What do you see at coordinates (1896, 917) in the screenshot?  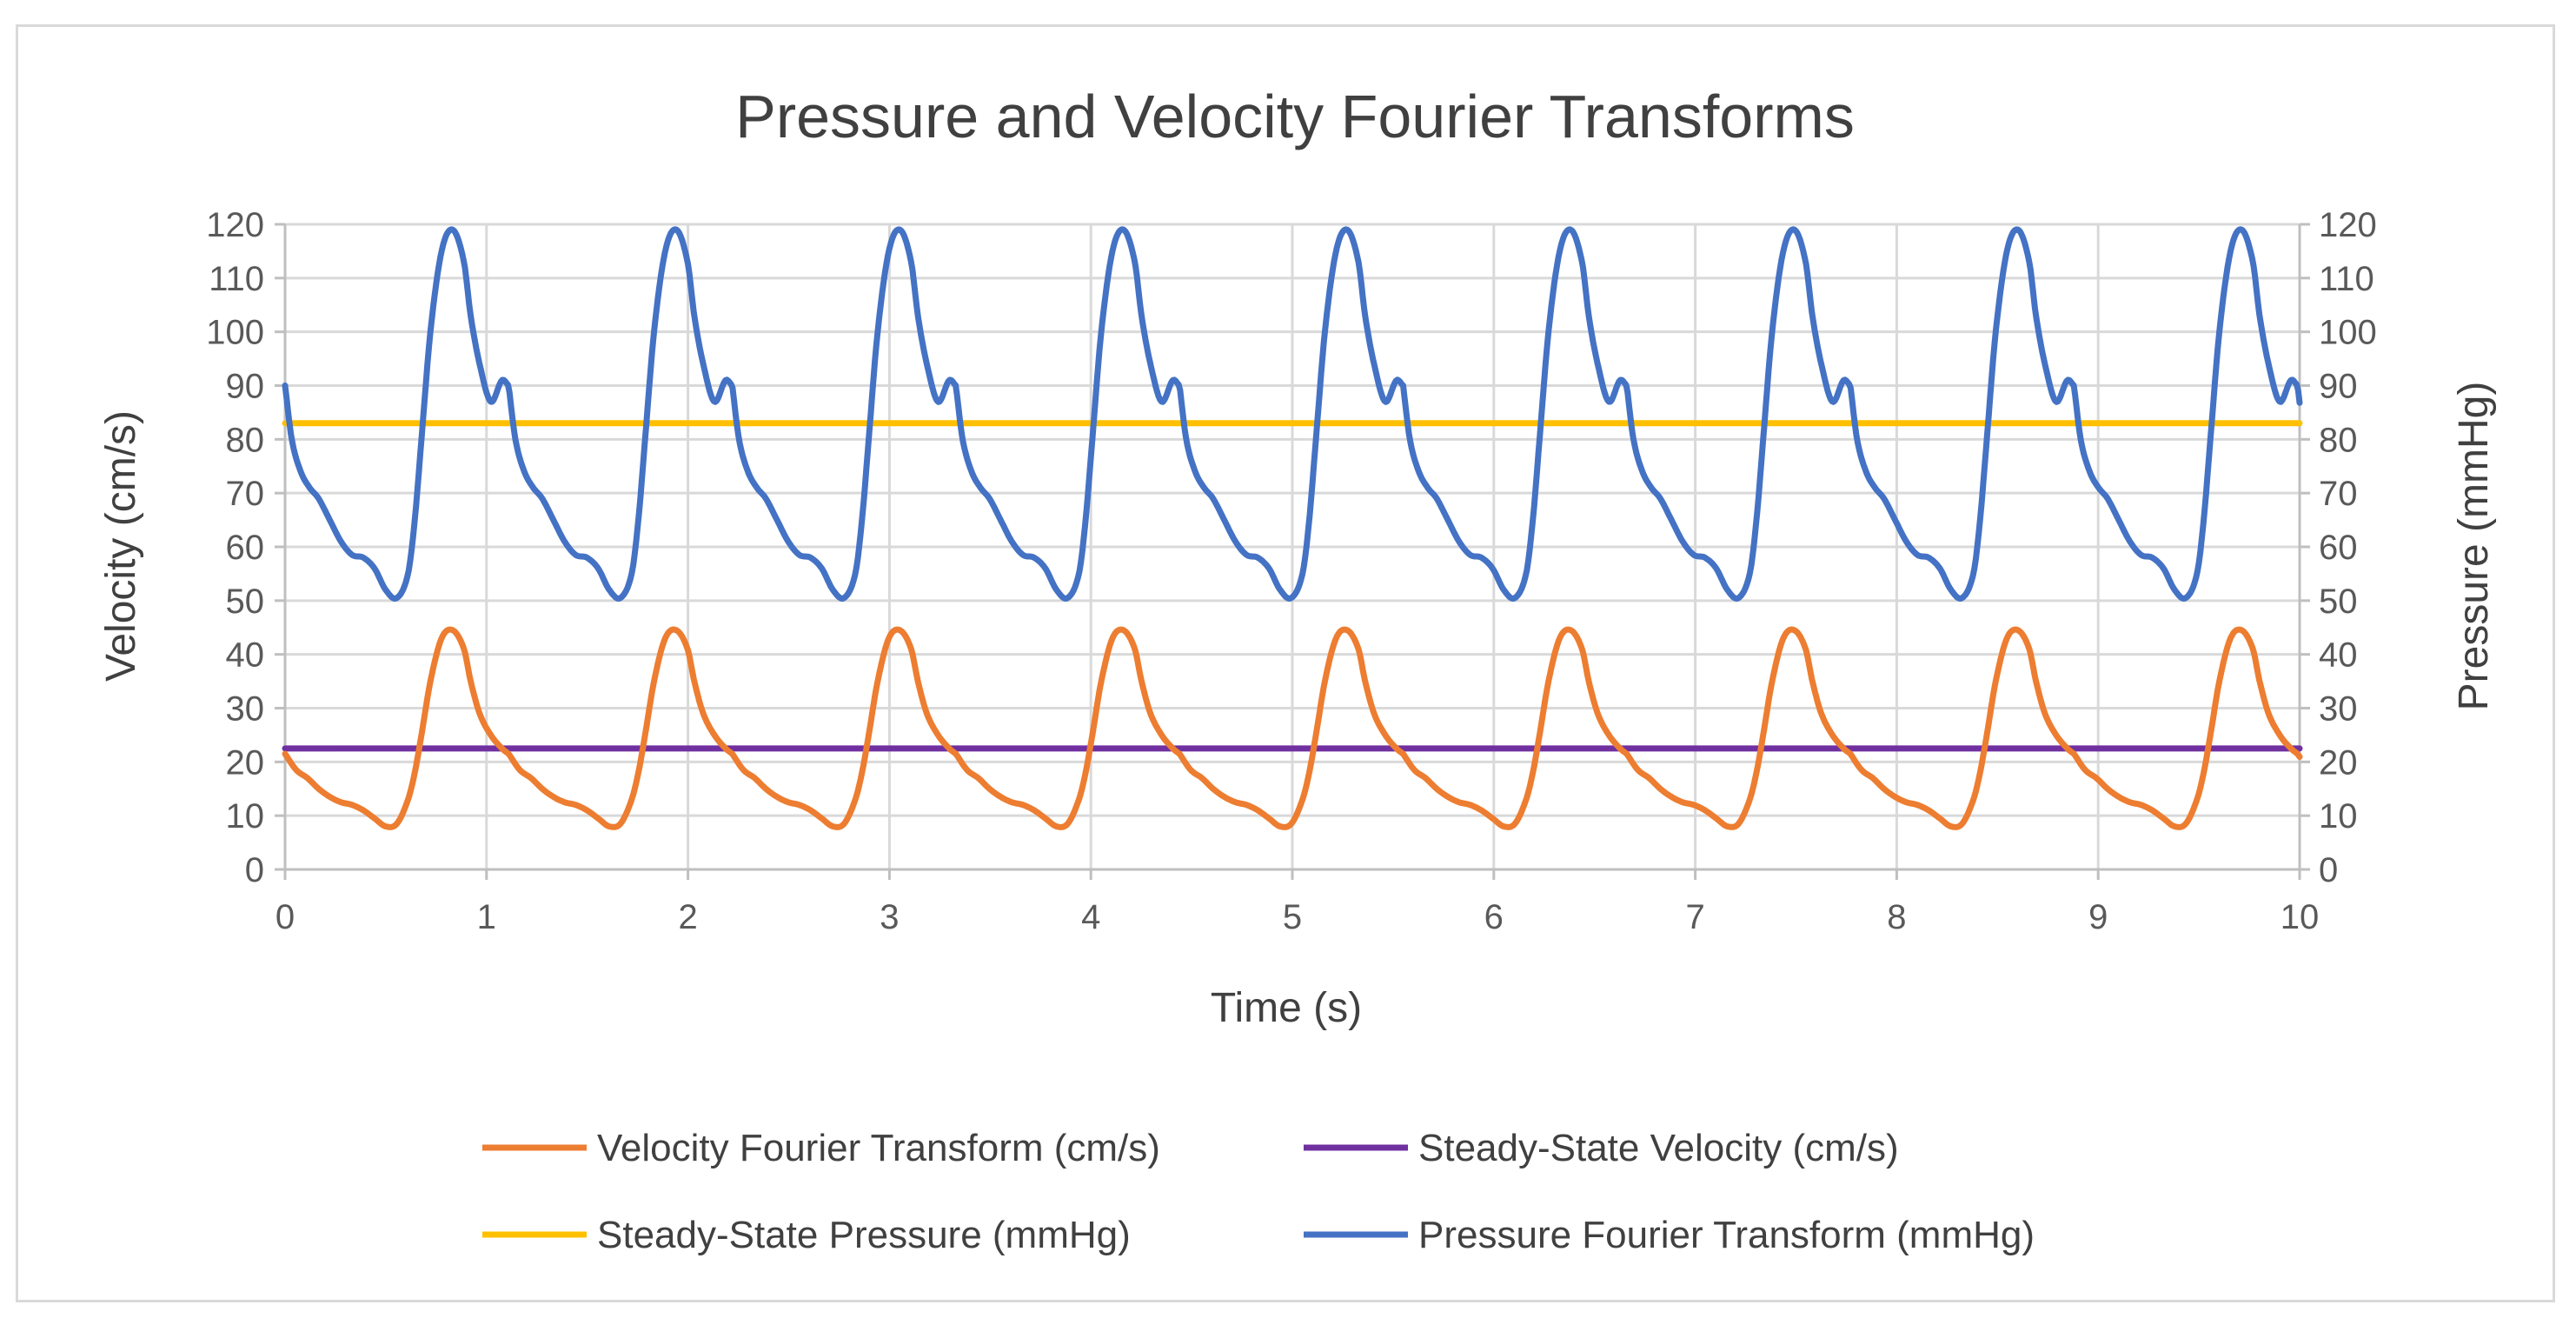 I see `x-tick-label: 8` at bounding box center [1896, 917].